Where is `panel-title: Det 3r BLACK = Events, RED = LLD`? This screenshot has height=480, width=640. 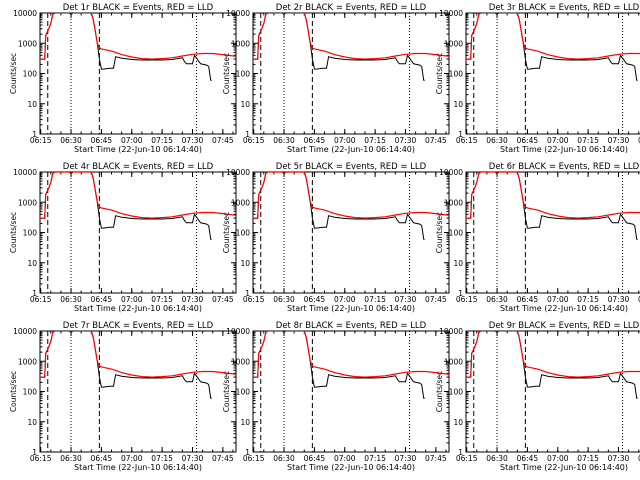
panel-title: Det 3r BLACK = Events, RED = LLD is located at coordinates (564, 8).